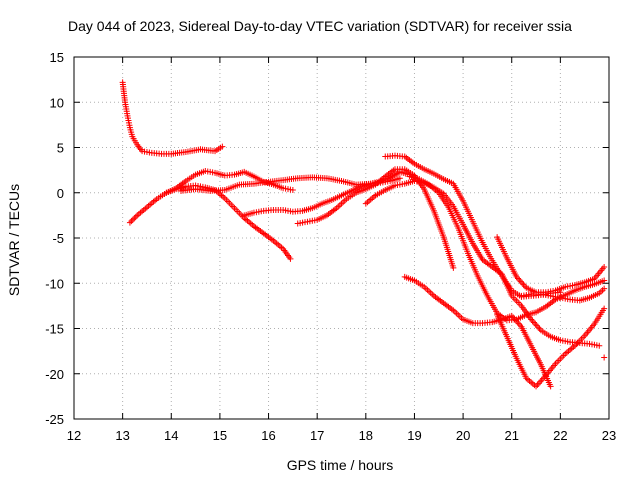  I want to click on x-tick-label: 12, so click(74, 435).